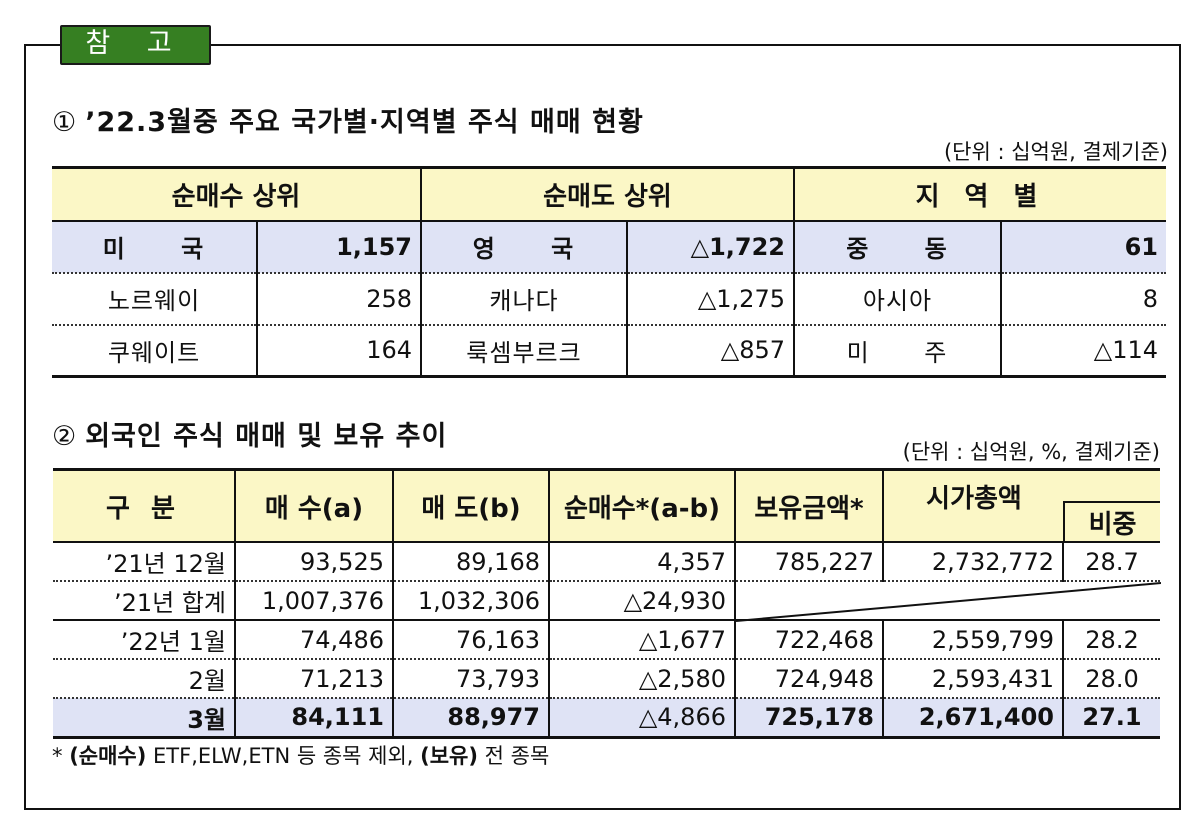 The height and width of the screenshot is (828, 1200). I want to click on reference-label: 참 고, so click(135, 45).